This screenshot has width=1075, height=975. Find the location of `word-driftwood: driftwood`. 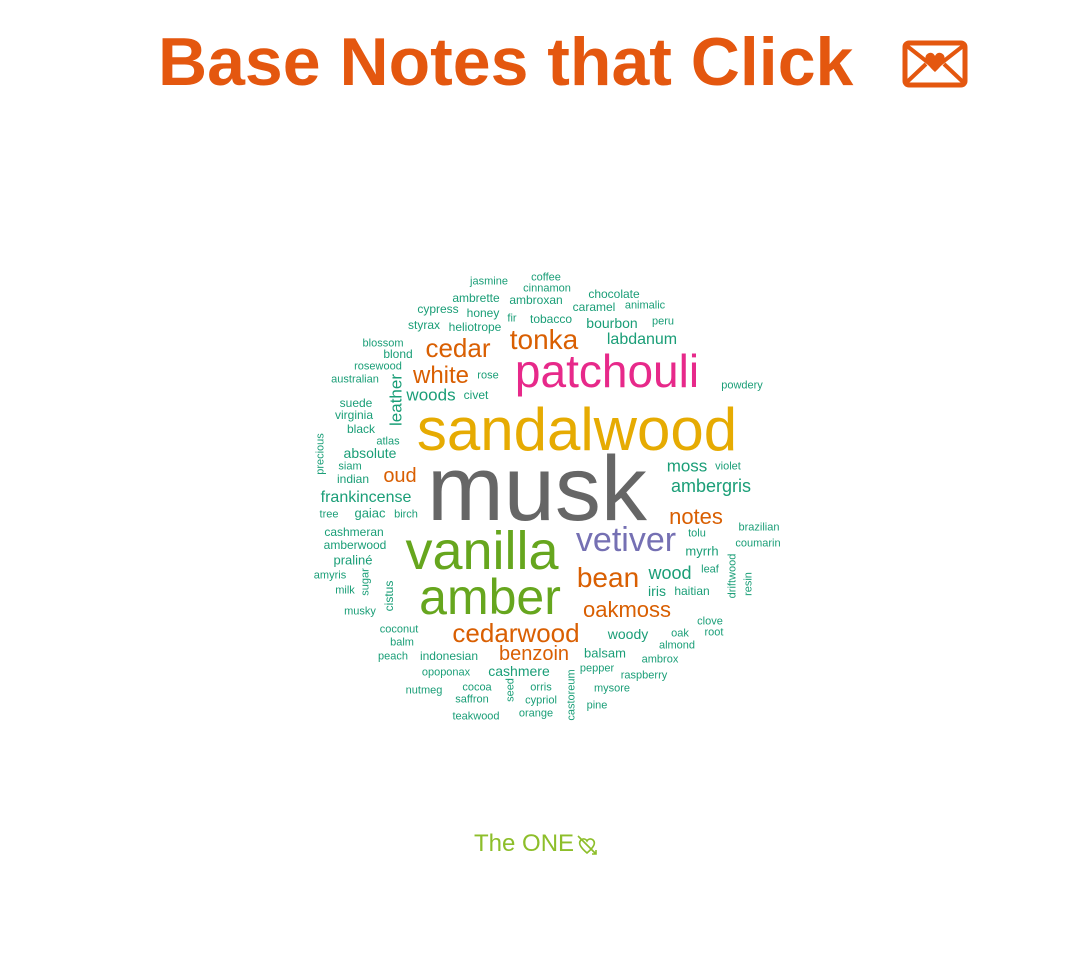

word-driftwood: driftwood is located at coordinates (732, 576).